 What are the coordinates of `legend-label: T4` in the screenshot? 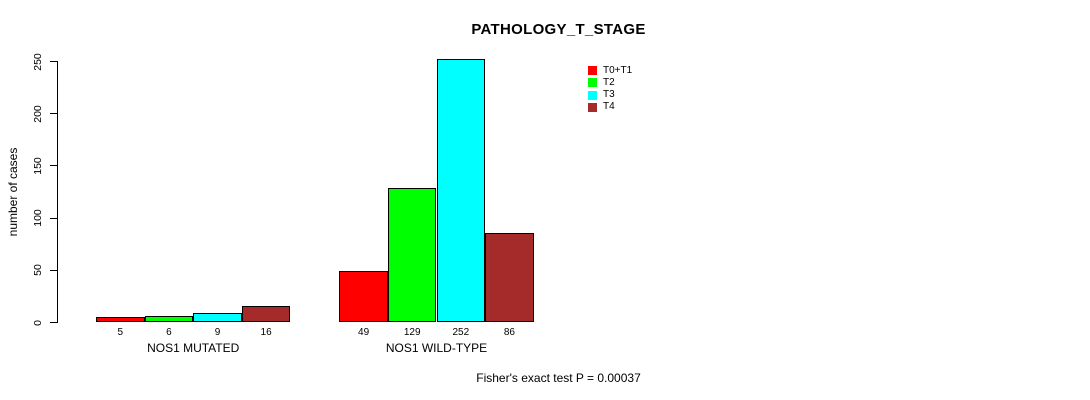 It's located at (609, 107).